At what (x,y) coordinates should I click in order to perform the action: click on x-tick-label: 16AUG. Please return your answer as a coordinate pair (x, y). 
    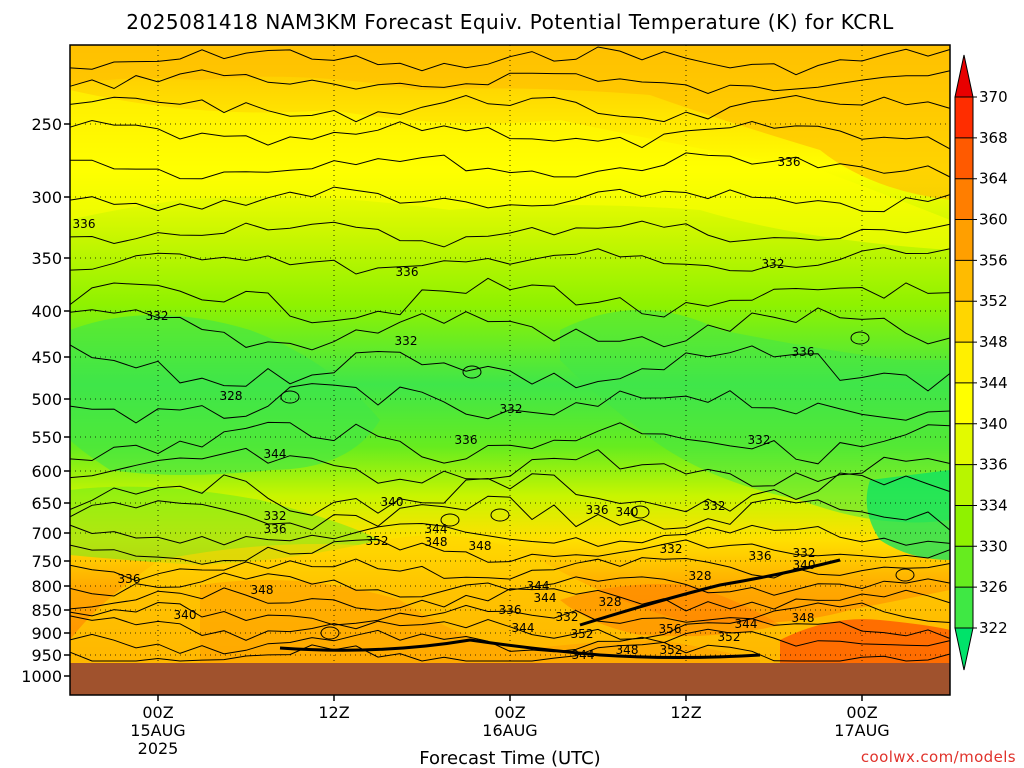
    Looking at the image, I should click on (509, 730).